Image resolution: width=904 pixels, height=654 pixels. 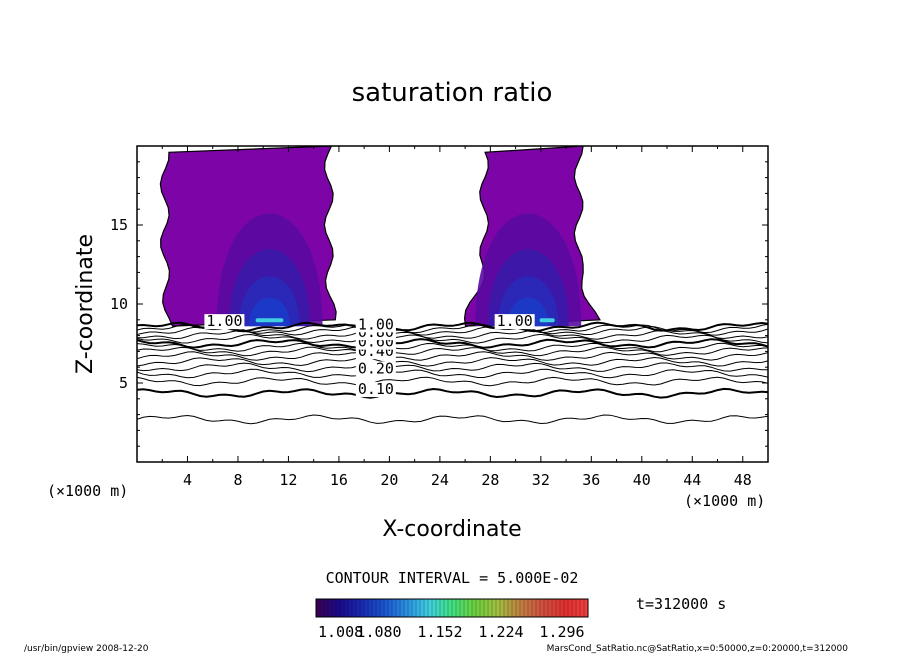 What do you see at coordinates (591, 480) in the screenshot?
I see `x-tick-label: 36` at bounding box center [591, 480].